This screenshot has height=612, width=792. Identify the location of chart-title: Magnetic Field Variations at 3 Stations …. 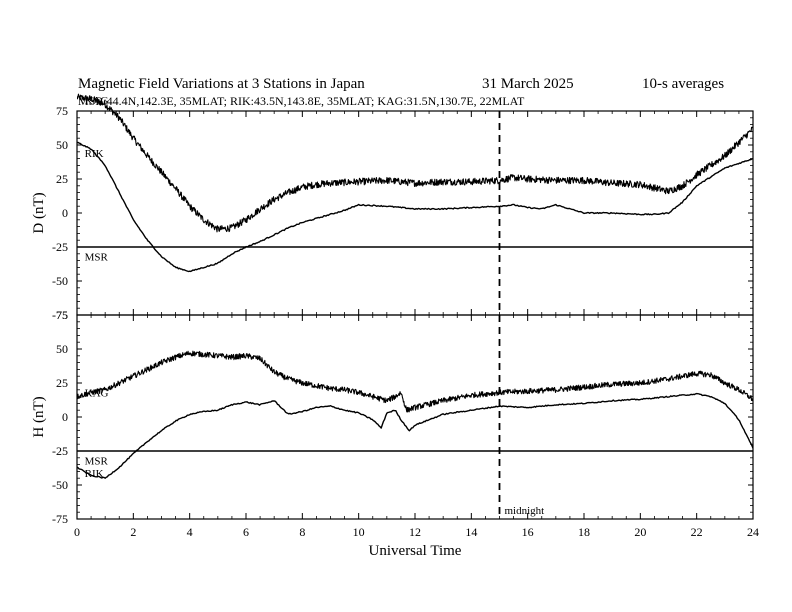
(221, 84).